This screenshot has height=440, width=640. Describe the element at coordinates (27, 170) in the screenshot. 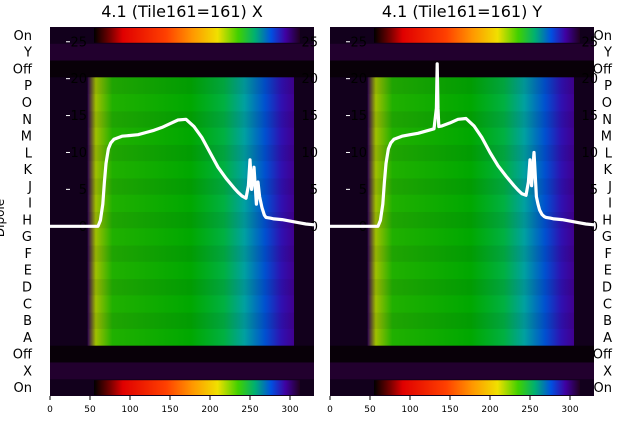

I see `row-label: K` at that location.